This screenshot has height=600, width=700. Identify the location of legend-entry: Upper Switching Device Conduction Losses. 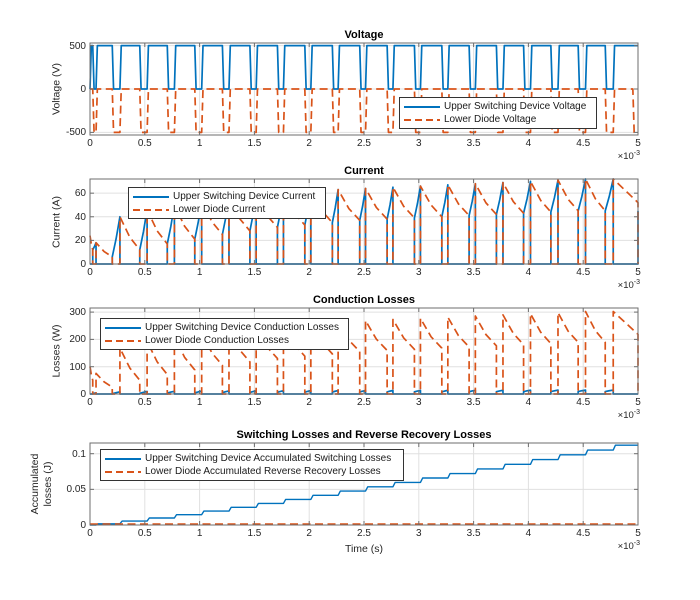
(222, 327).